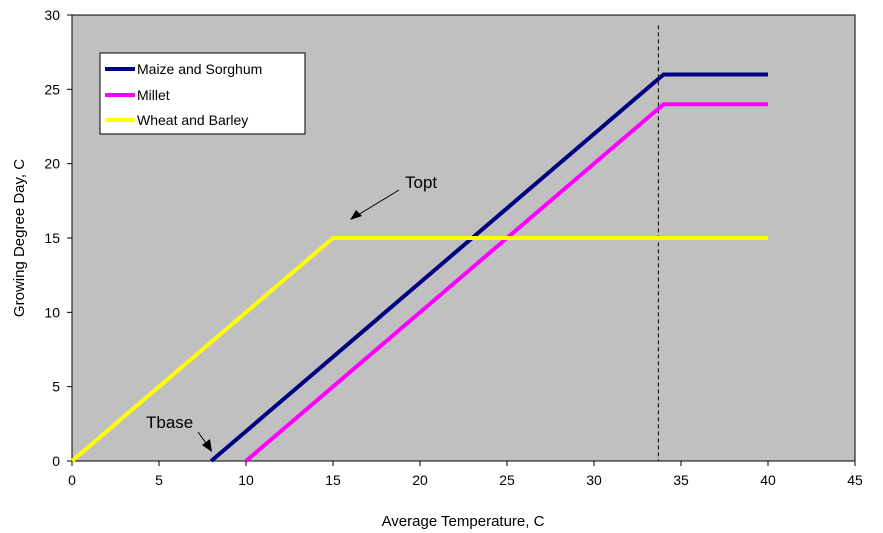 This screenshot has height=533, width=883. I want to click on annotation-tbase-arrowhead, so click(207, 445).